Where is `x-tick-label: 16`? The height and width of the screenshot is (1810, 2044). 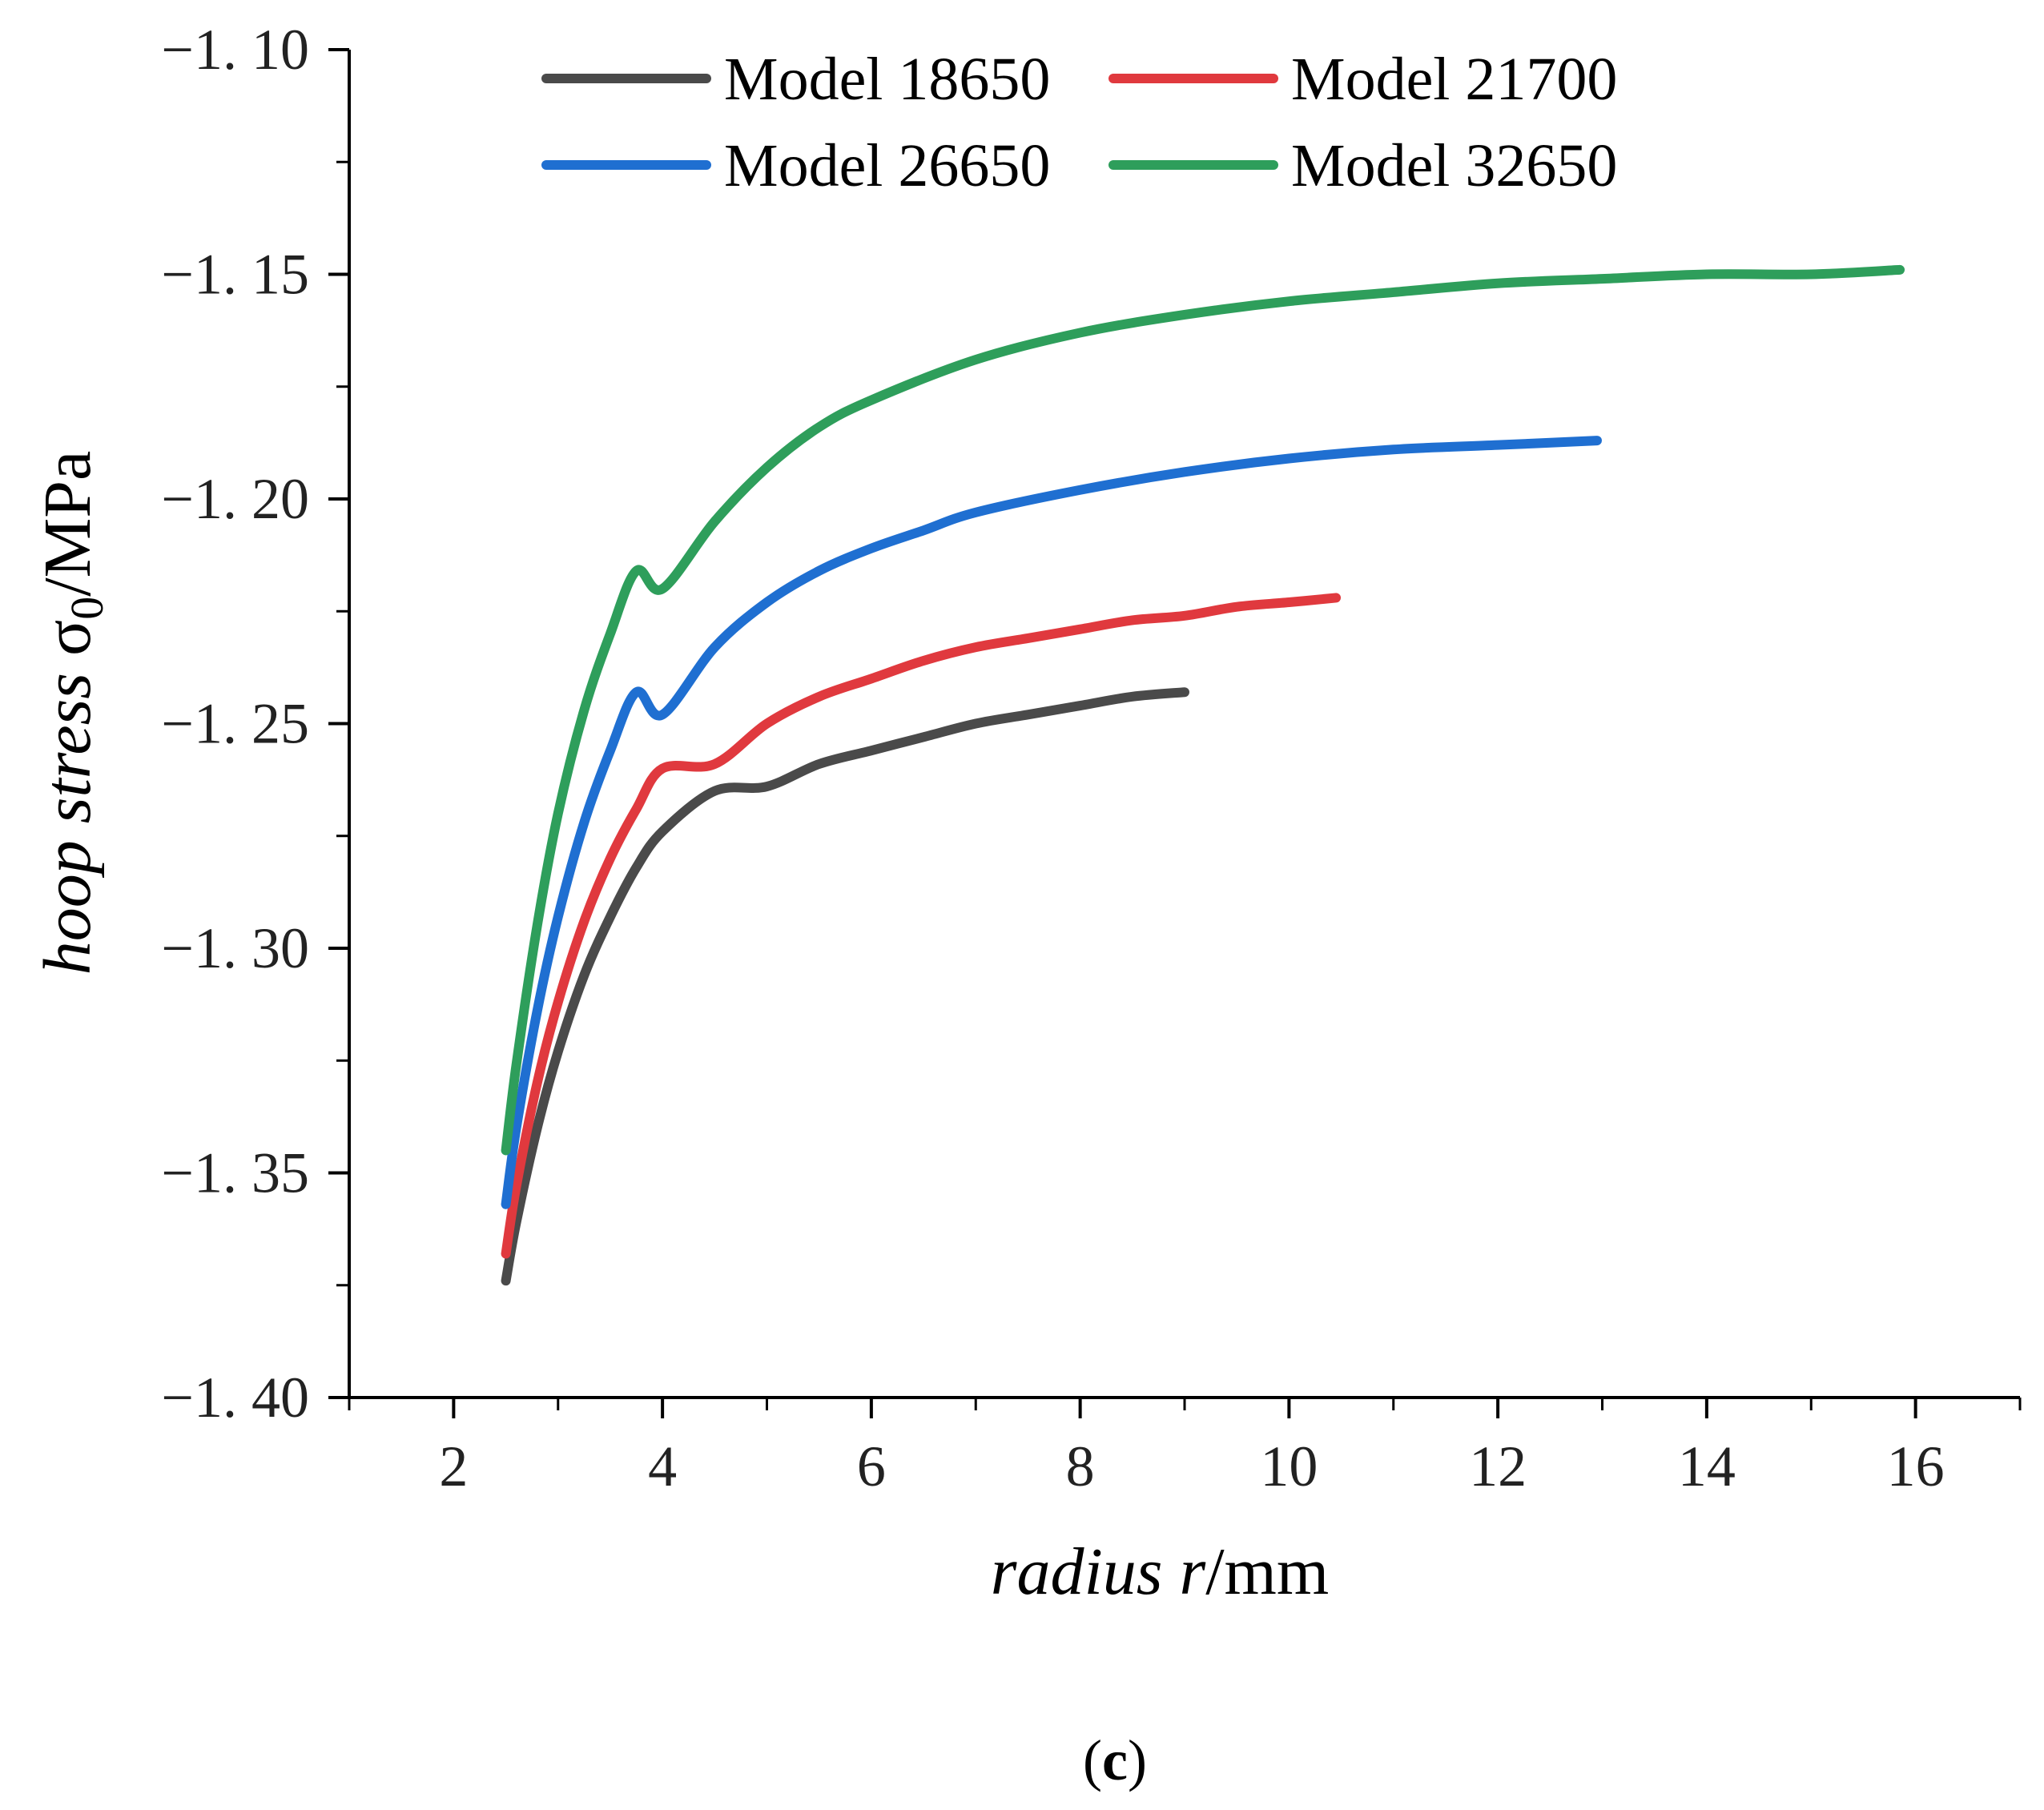
x-tick-label: 16 is located at coordinates (1916, 1466).